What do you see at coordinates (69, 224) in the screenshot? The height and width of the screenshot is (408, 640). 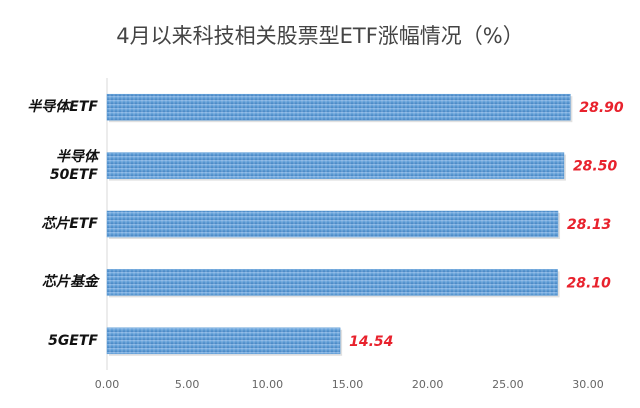 I see `y-tick-label: 芯片ETF` at bounding box center [69, 224].